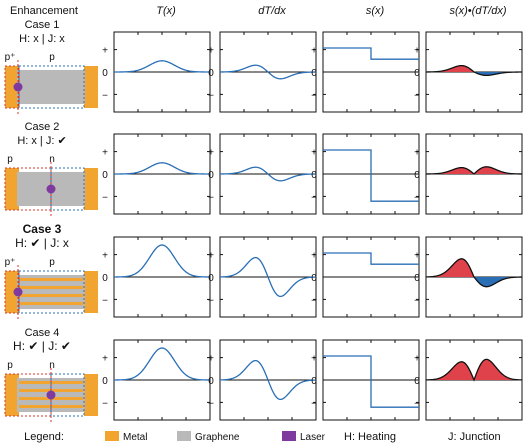  What do you see at coordinates (135, 437) in the screenshot?
I see `legend-label: Metal` at bounding box center [135, 437].